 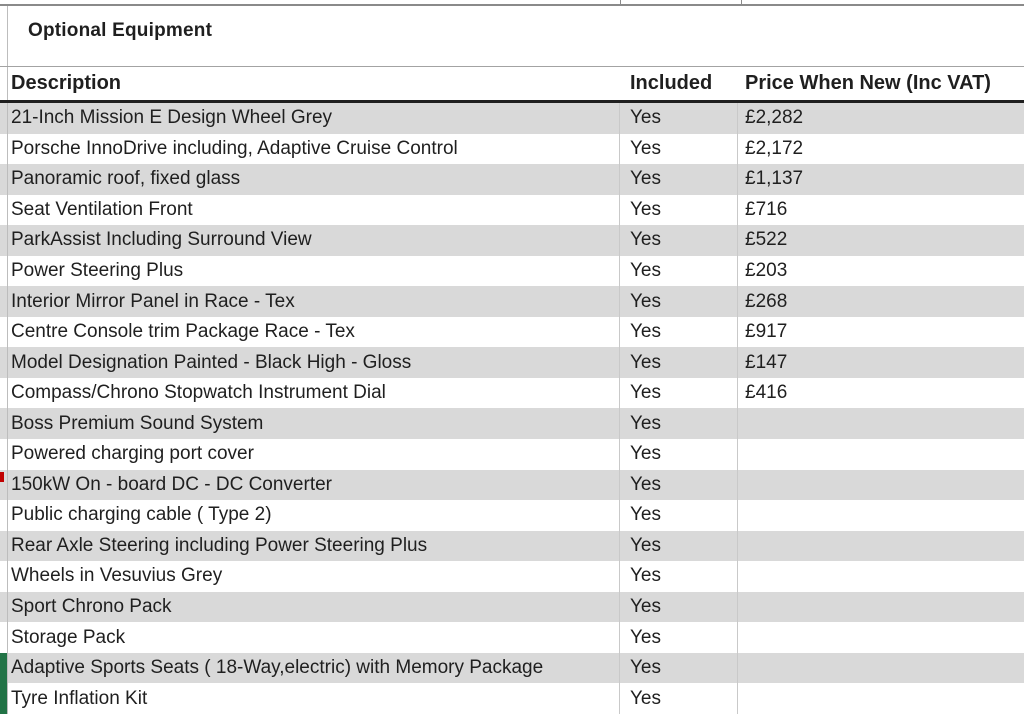 I want to click on price-cell: £2,172, so click(x=774, y=148).